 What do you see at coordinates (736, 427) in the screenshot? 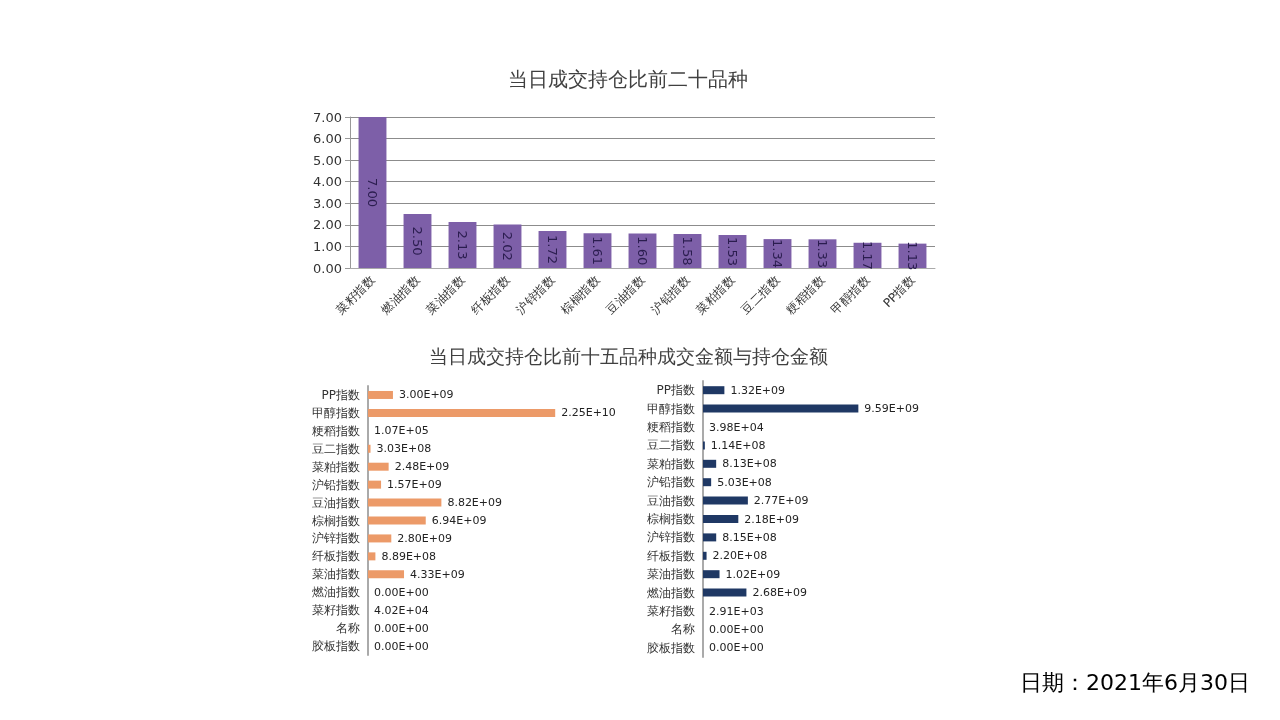
I see `data-label: 3.98E+04` at bounding box center [736, 427].